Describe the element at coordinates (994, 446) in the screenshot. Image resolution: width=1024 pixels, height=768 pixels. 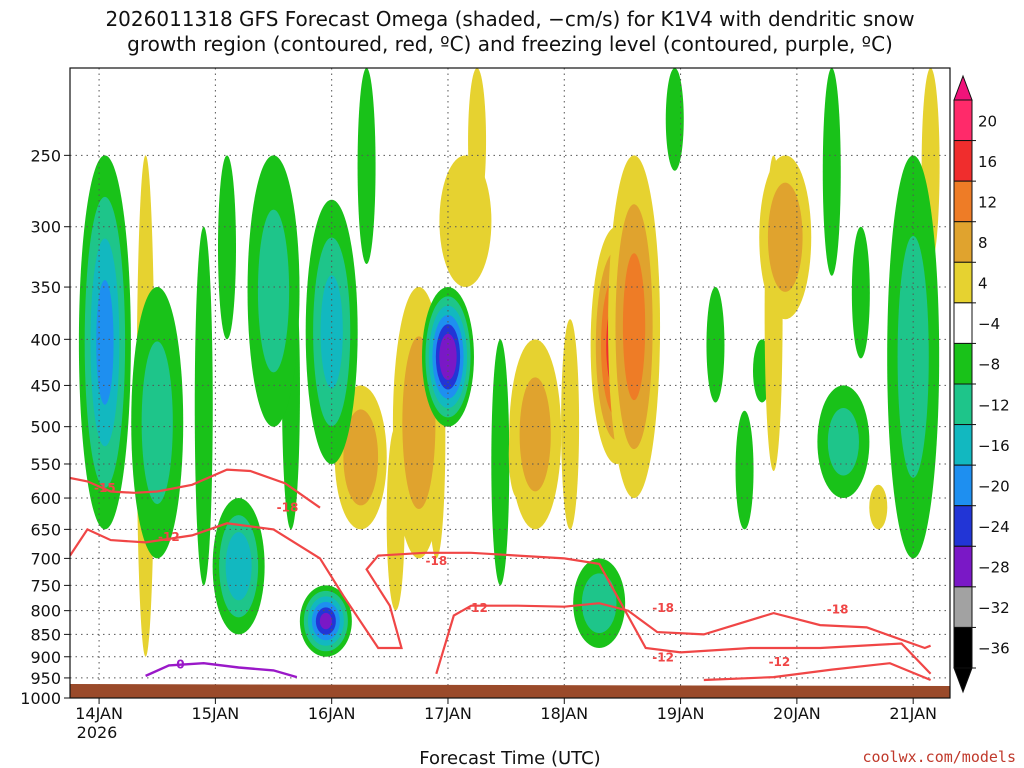
I see `colorbar-label: −16` at that location.